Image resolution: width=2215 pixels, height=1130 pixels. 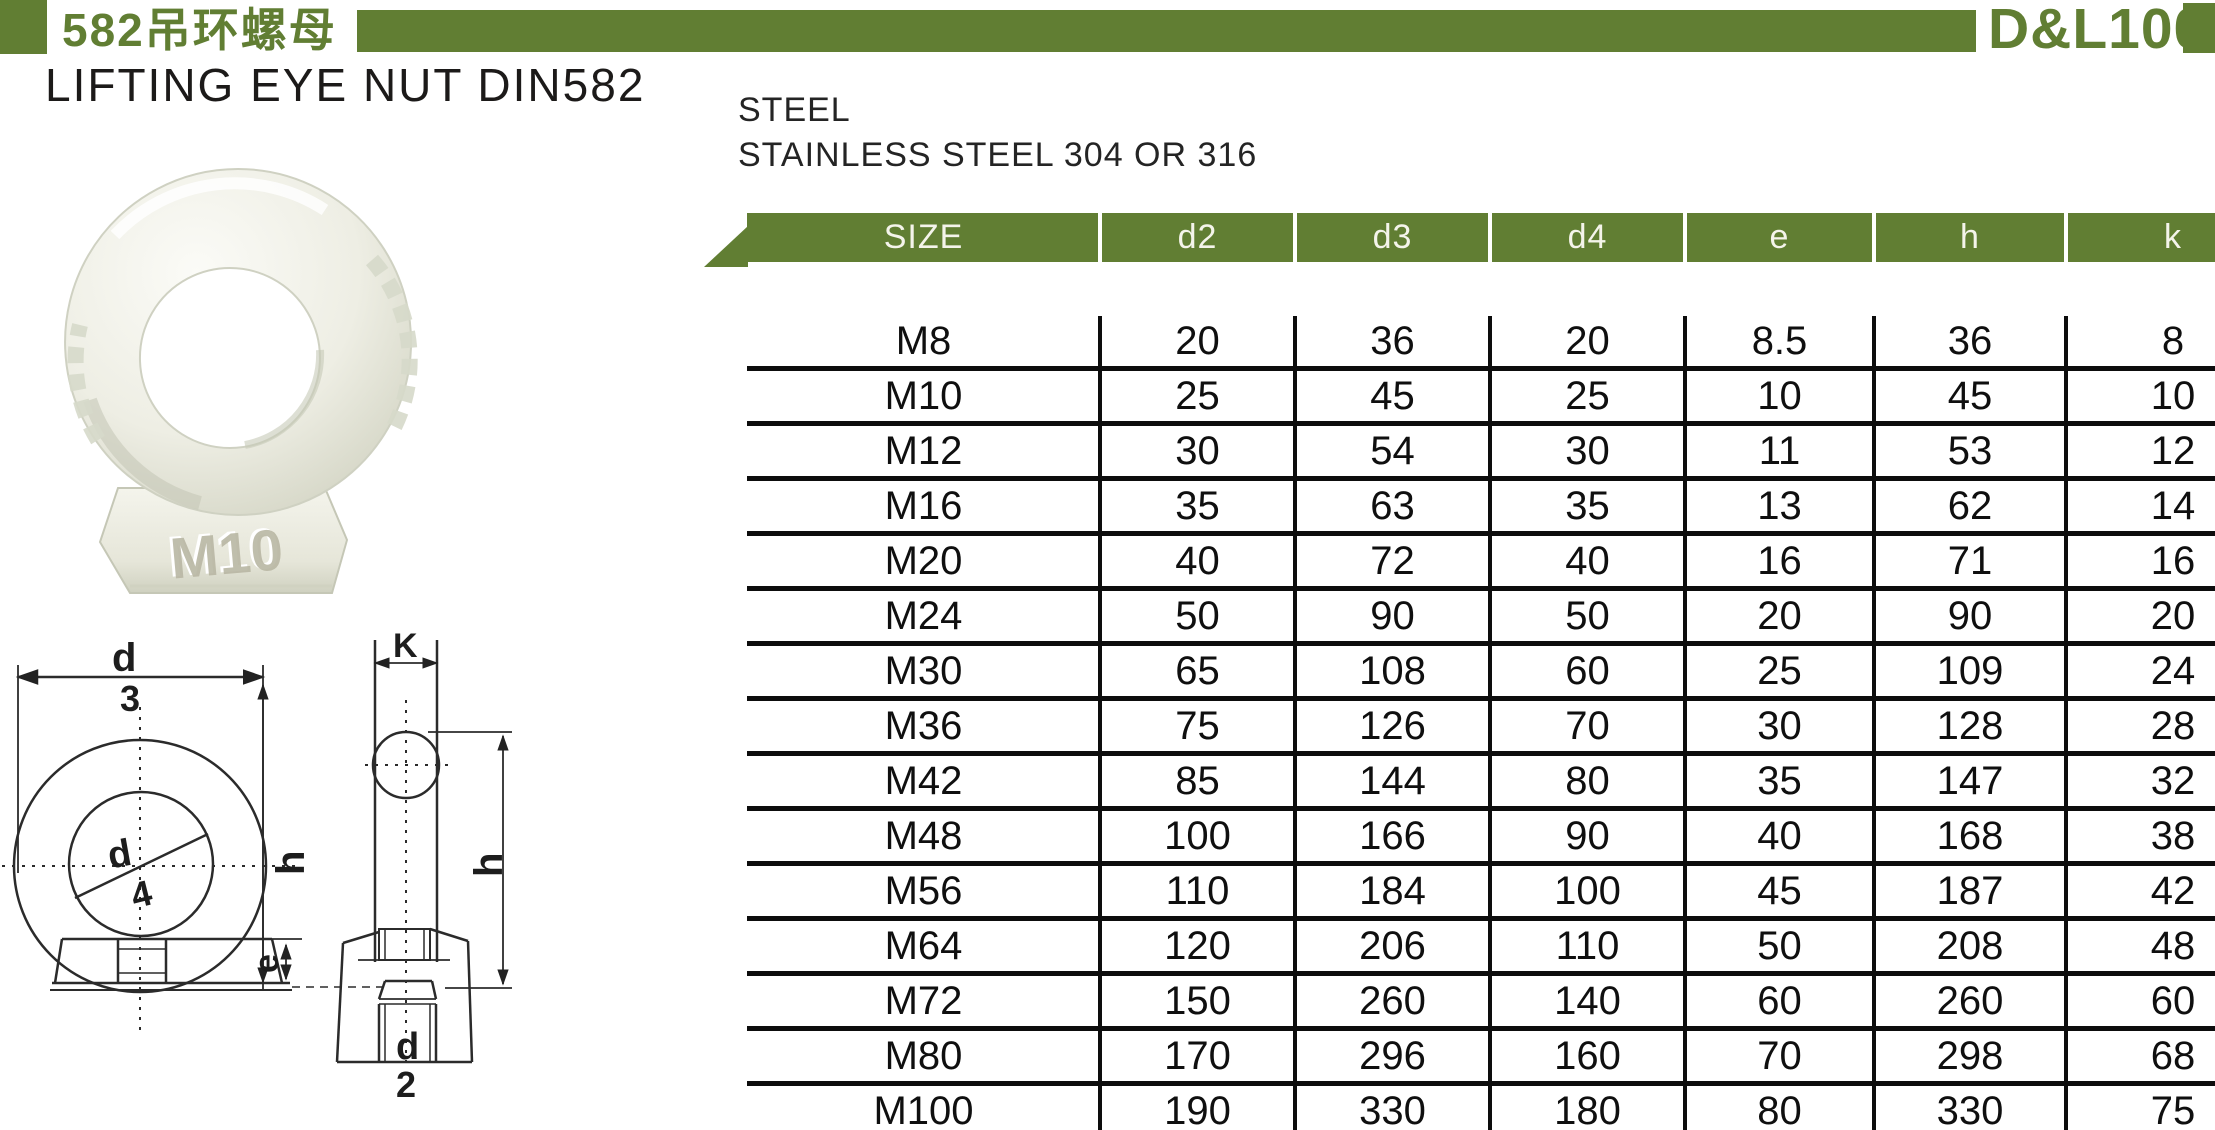 What do you see at coordinates (923, 341) in the screenshot?
I see `table-cell: M8` at bounding box center [923, 341].